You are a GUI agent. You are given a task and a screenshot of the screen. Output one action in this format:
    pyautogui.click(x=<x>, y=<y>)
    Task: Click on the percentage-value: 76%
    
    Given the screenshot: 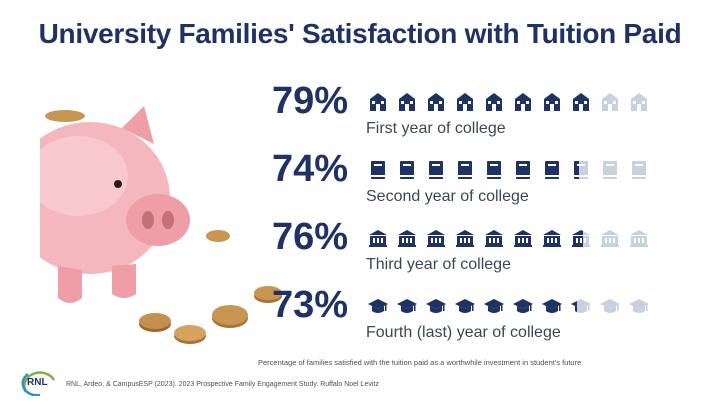 What is the action you would take?
    pyautogui.click(x=310, y=237)
    